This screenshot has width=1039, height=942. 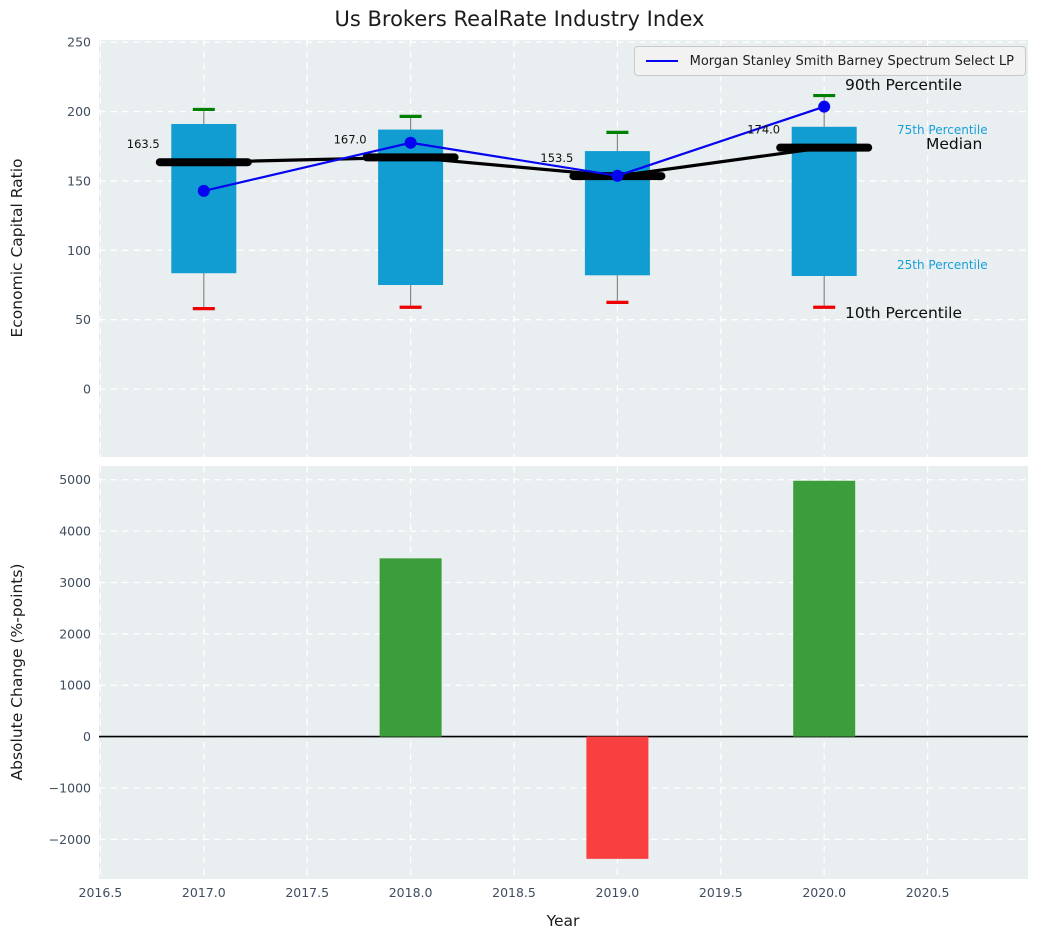 I want to click on series-point-2017, so click(x=203, y=190).